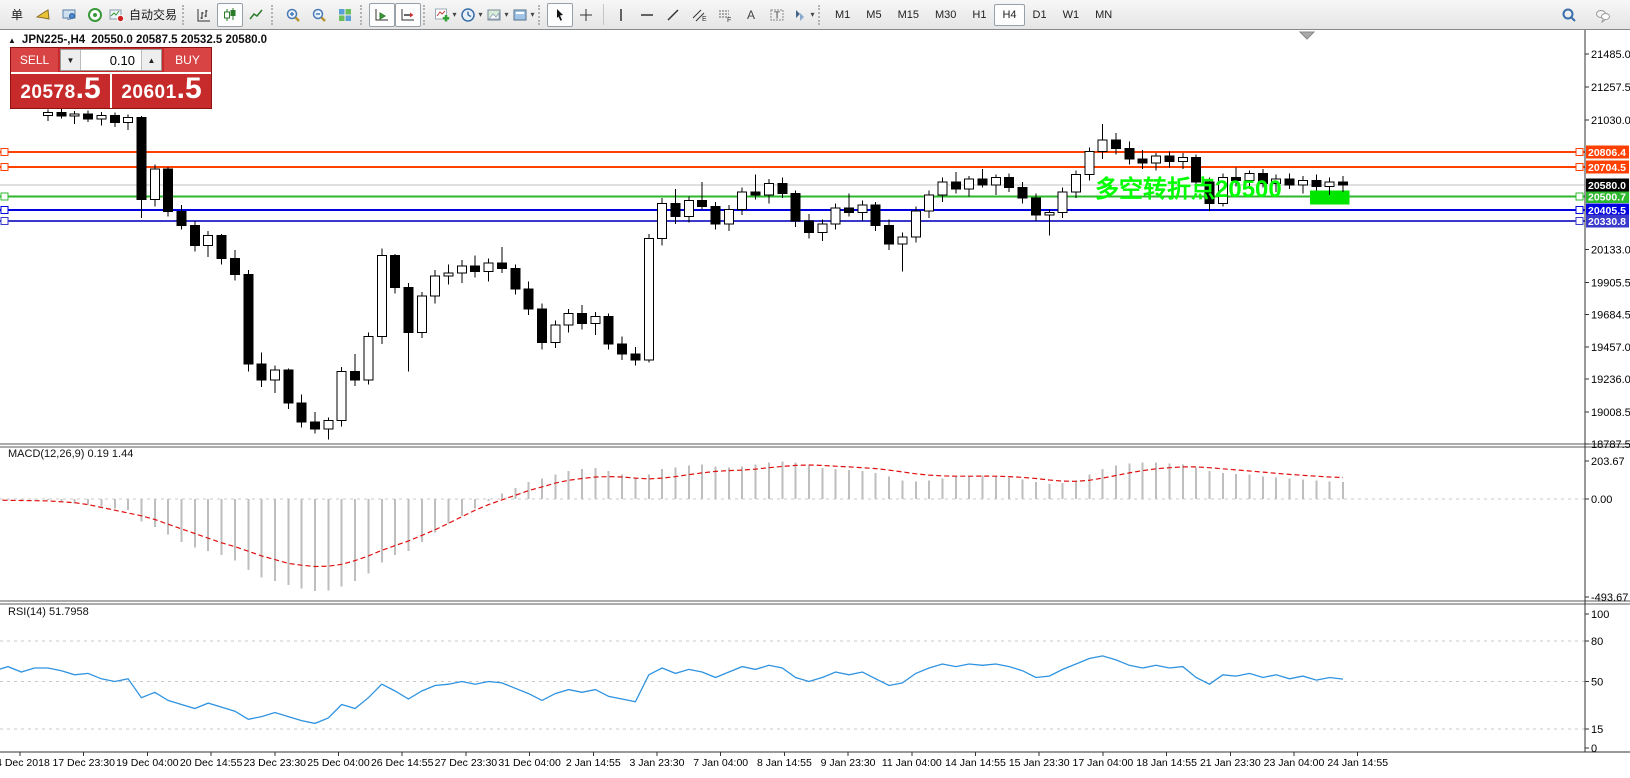 The image size is (1630, 778). I want to click on terminal-button, so click(69, 15).